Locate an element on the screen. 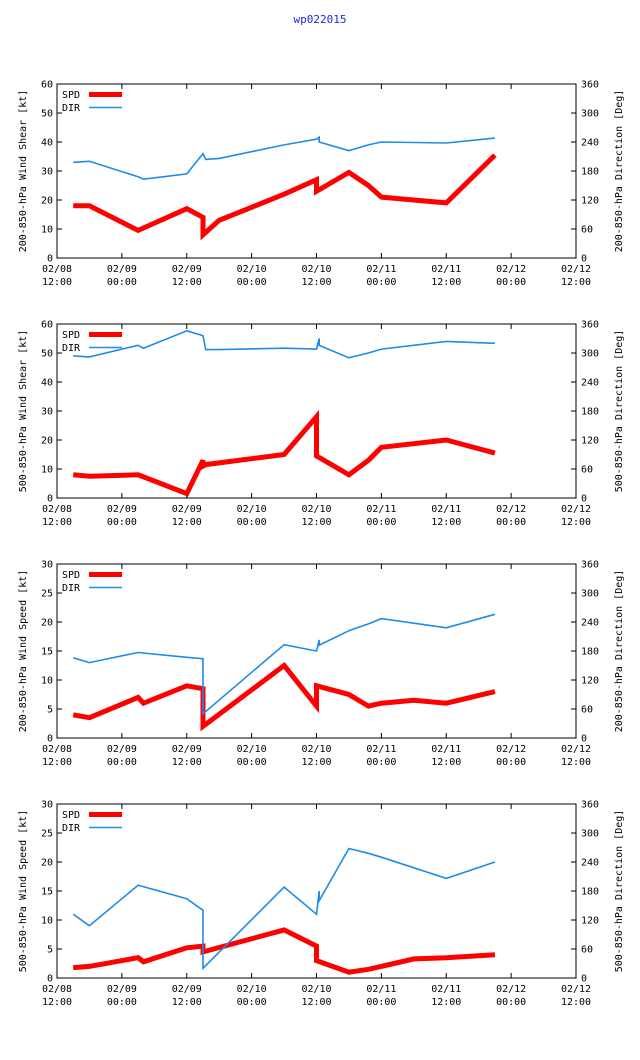 This screenshot has width=640, height=1060. panel1-legend-label-dir: DIR is located at coordinates (71, 108).